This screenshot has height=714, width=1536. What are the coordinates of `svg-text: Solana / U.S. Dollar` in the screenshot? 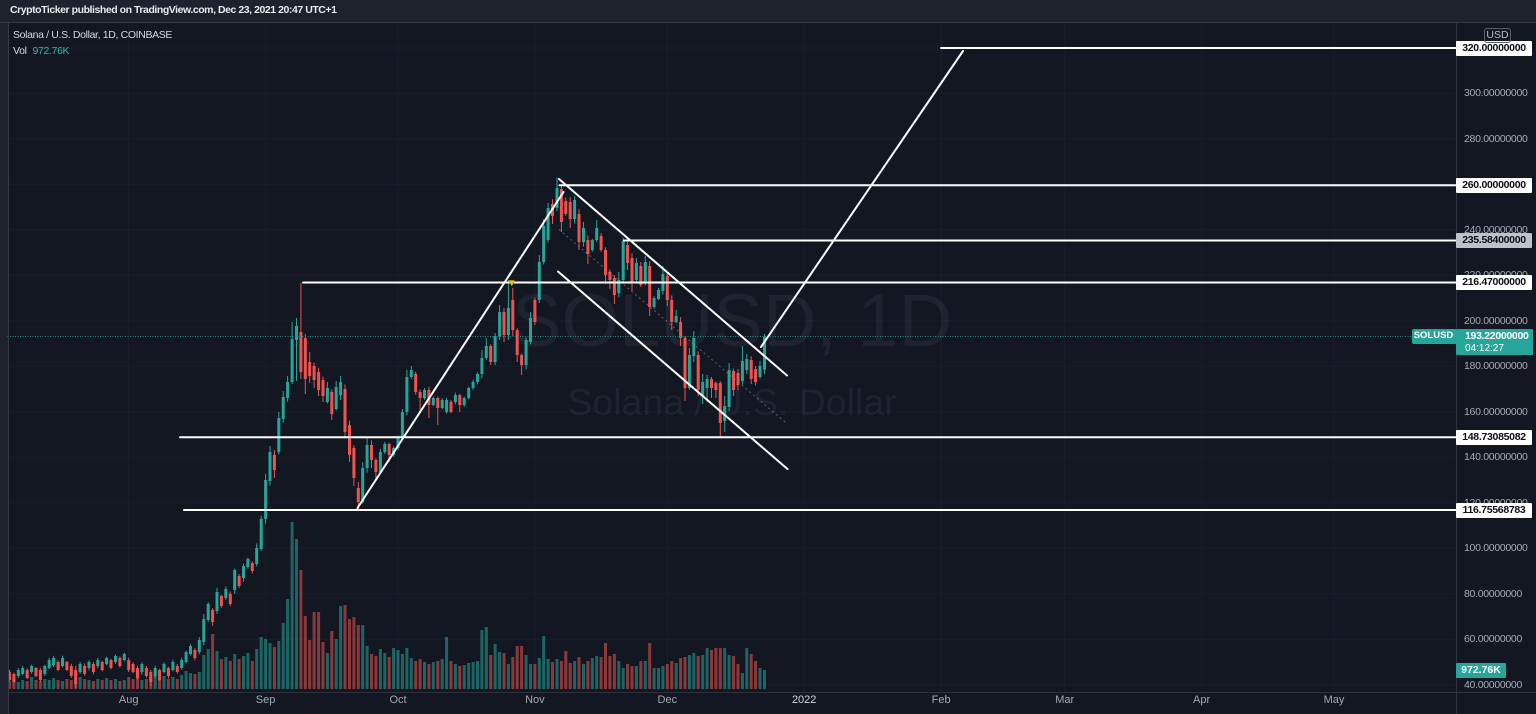 It's located at (731, 402).